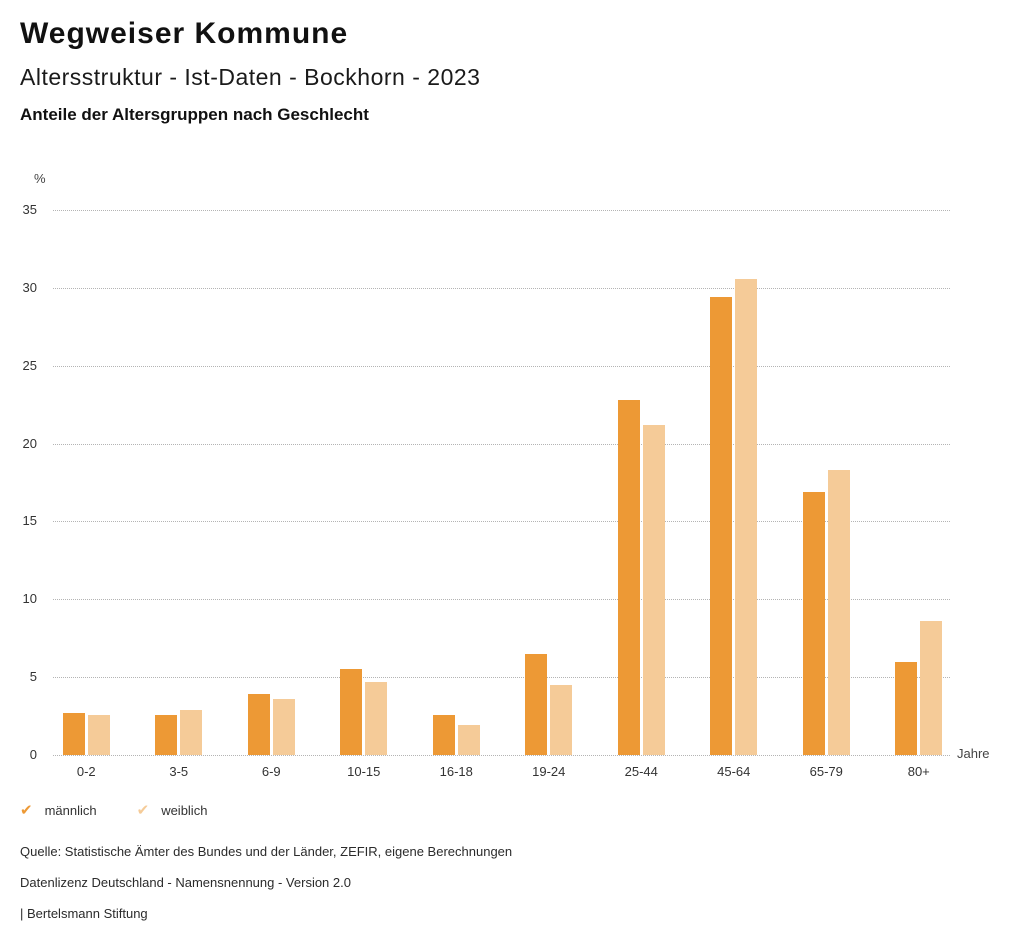 The height and width of the screenshot is (946, 1024). Describe the element at coordinates (721, 526) in the screenshot. I see `bar-männlich-45-64` at that location.